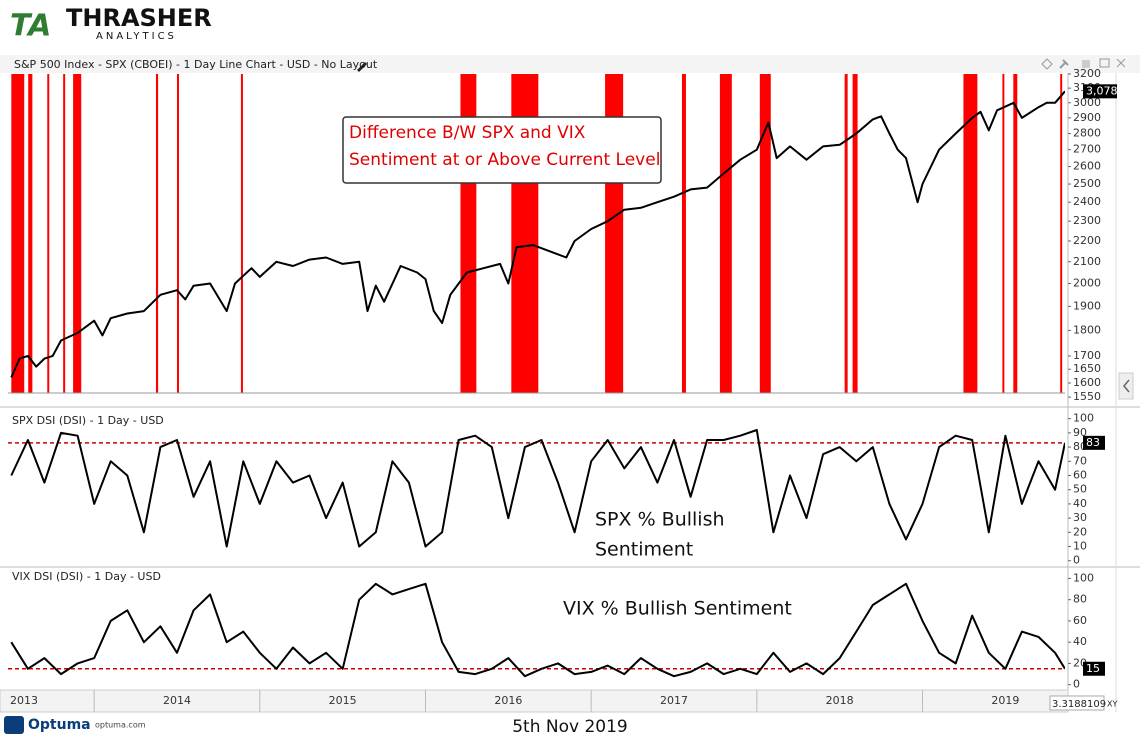  What do you see at coordinates (1087, 102) in the screenshot?
I see `y-tick-label: 3000` at bounding box center [1087, 102].